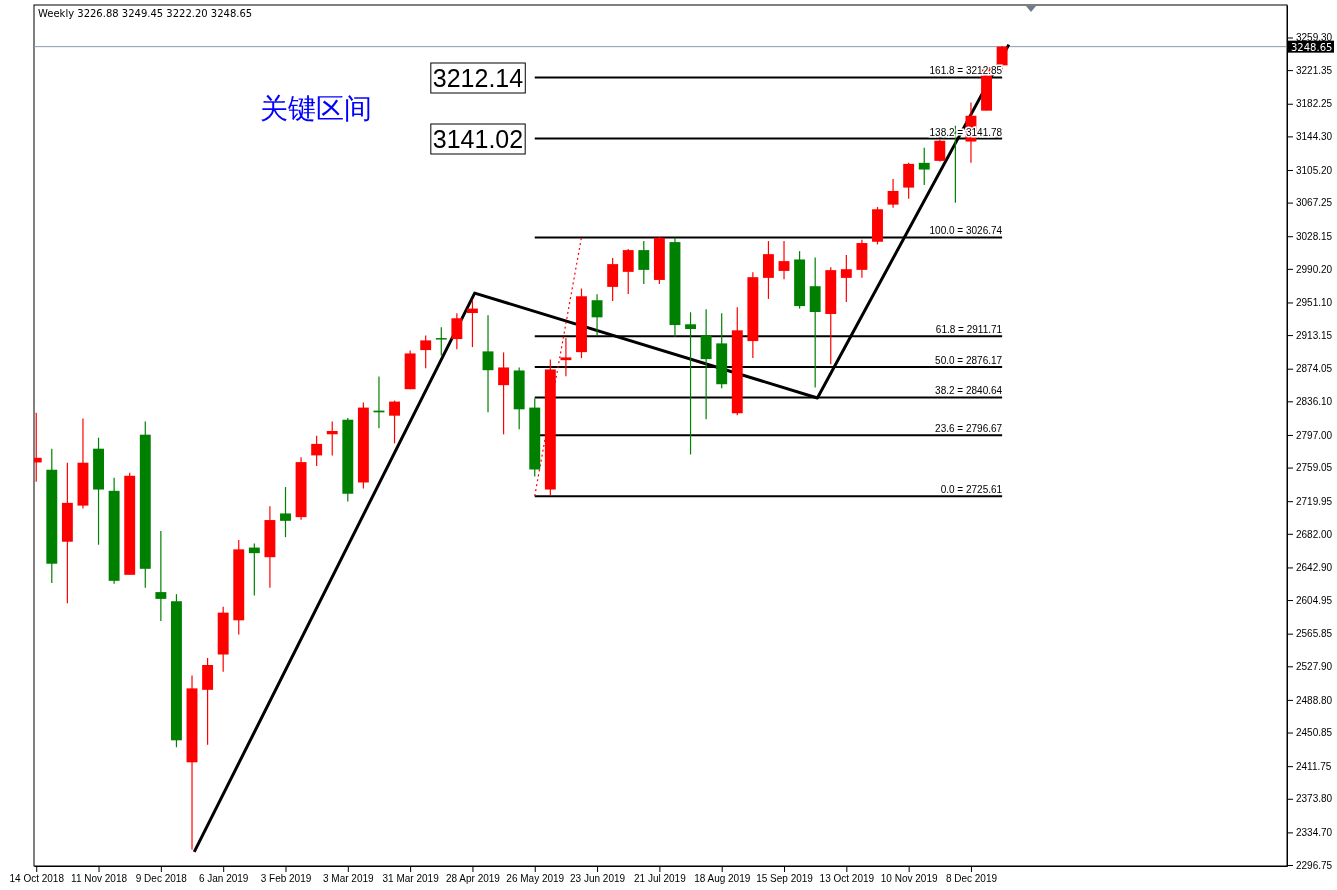  Describe the element at coordinates (1314, 402) in the screenshot. I see `y-tick-label: 2836.10` at that location.